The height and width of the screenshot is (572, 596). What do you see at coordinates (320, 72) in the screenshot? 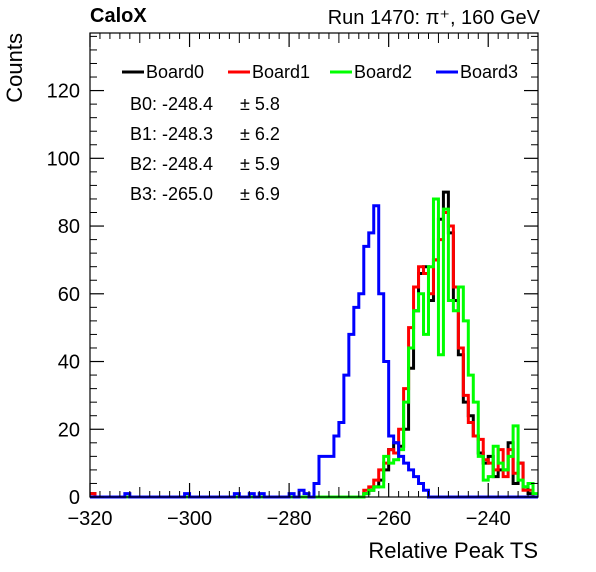
I see `legend: Board0 Board1 Board2 Board3` at bounding box center [320, 72].